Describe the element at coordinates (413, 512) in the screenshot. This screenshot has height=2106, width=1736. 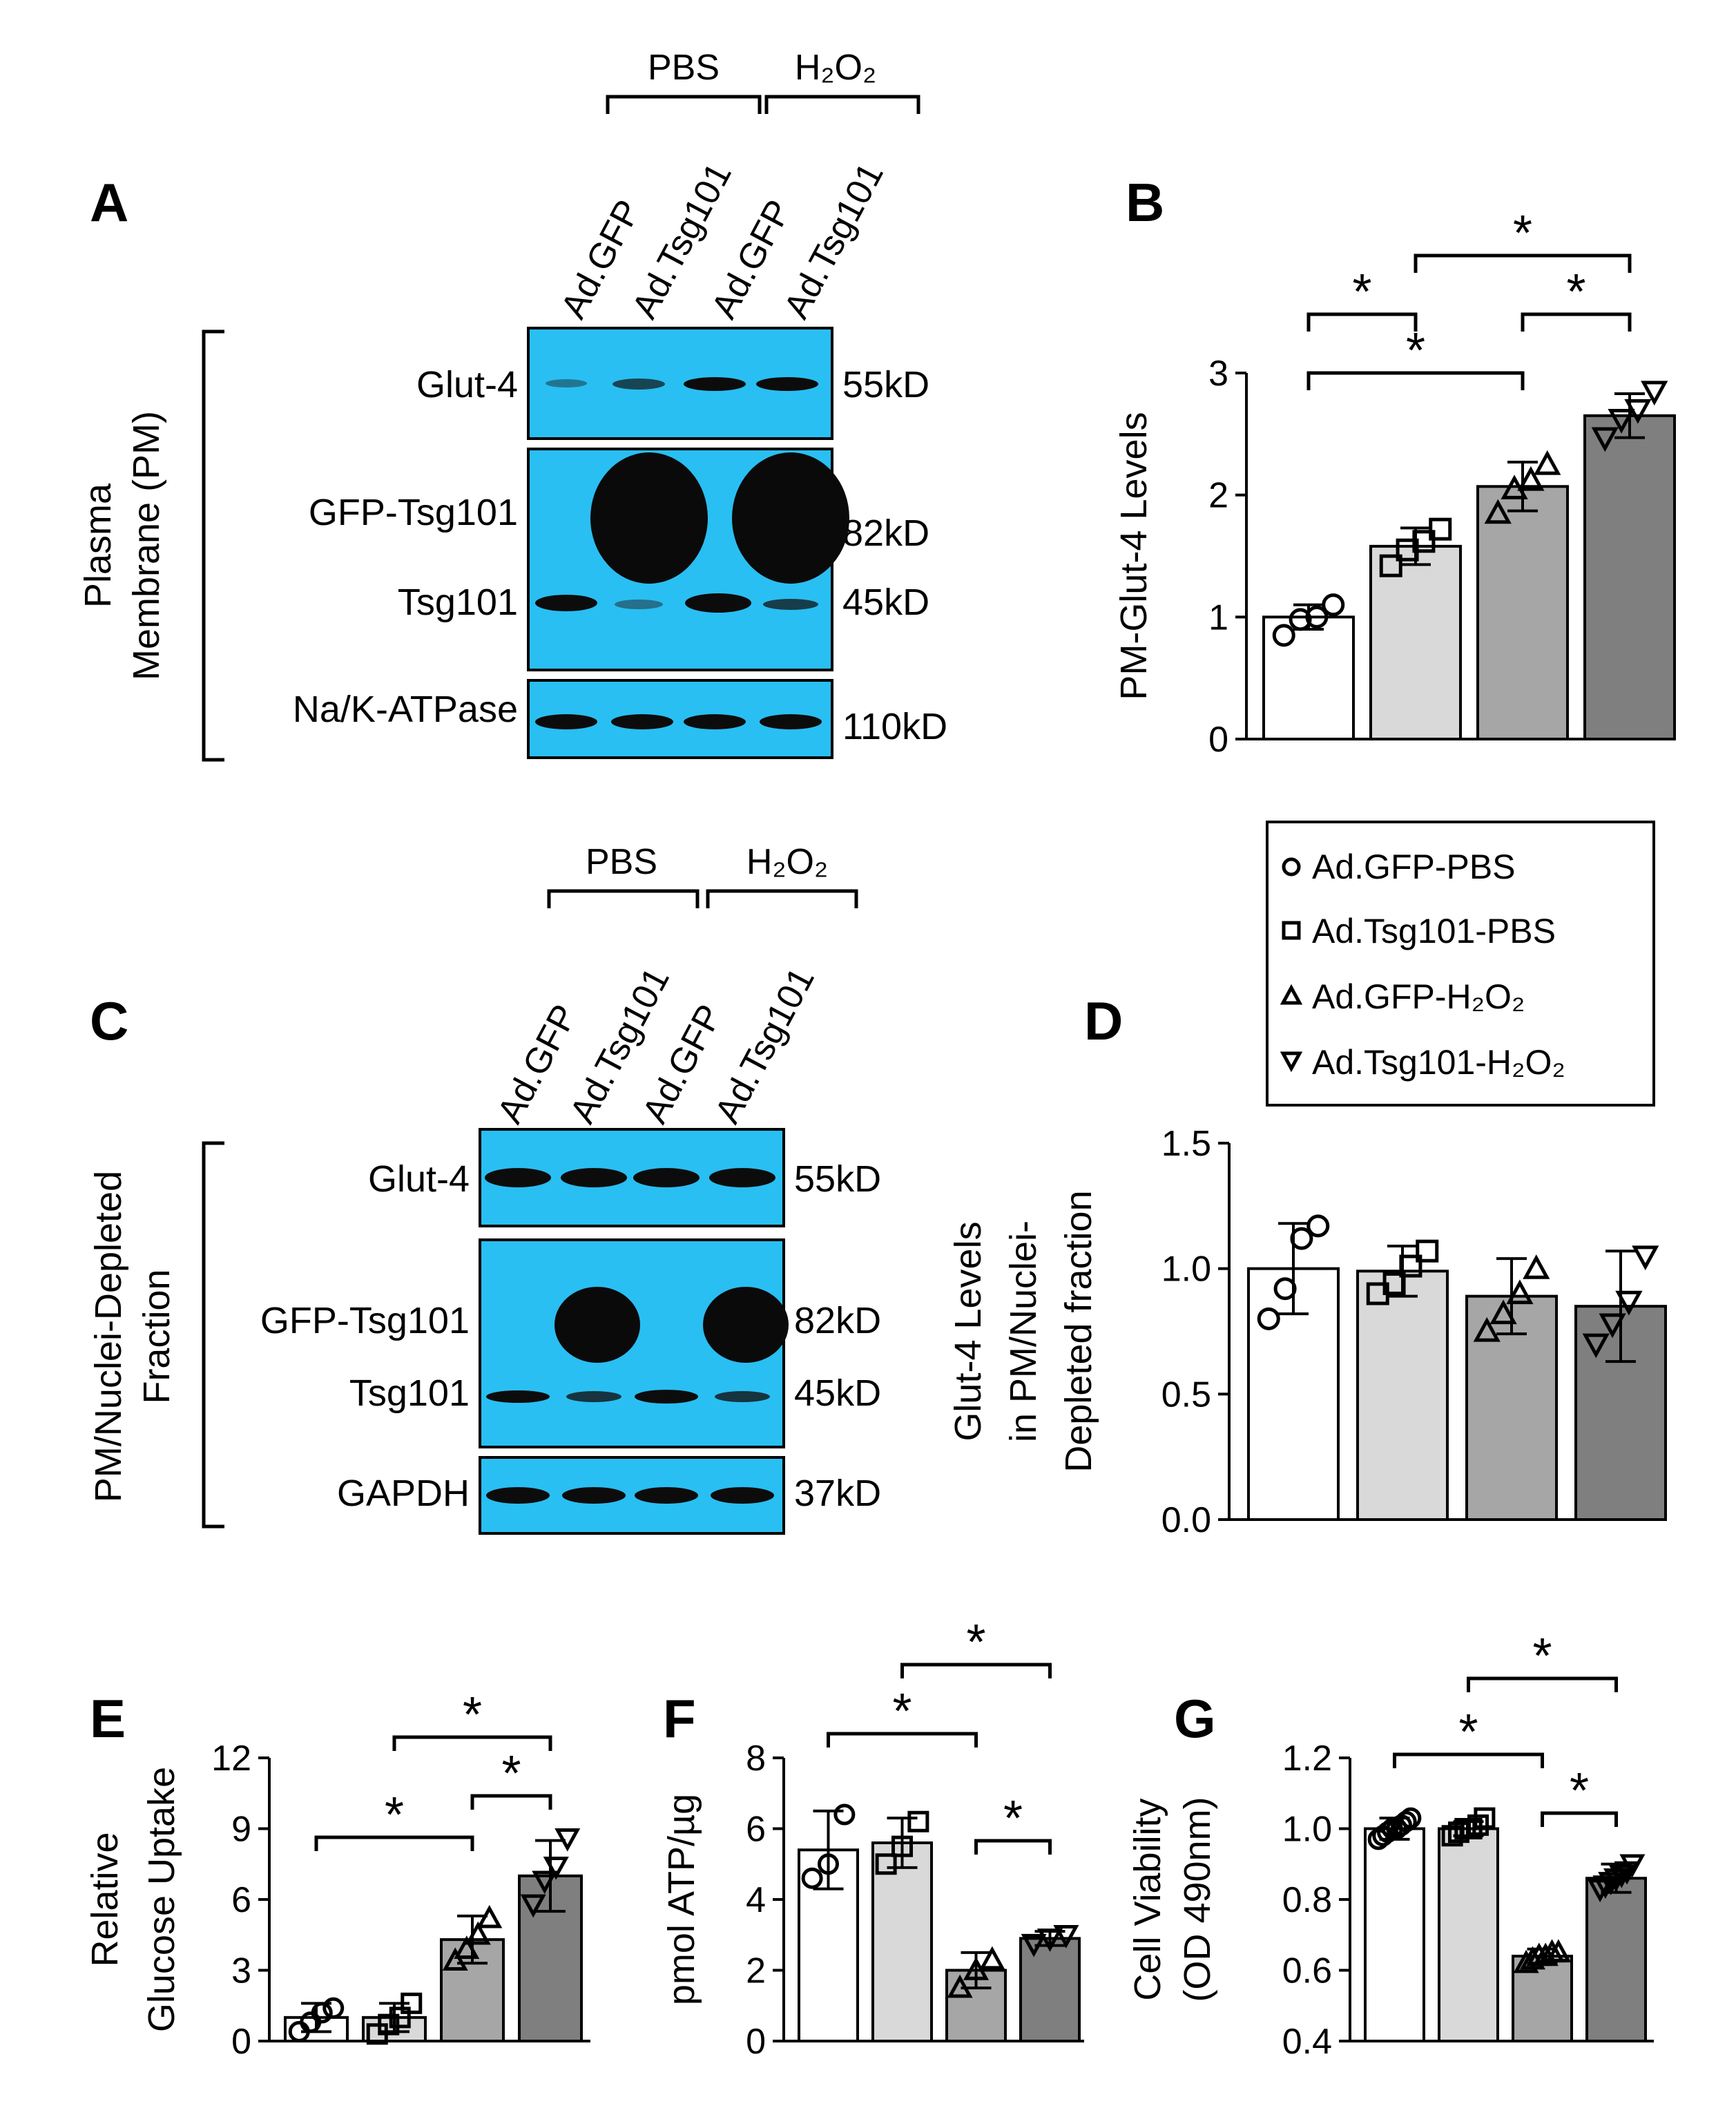
I see `blot-a-row-label: GFP-Tsg101` at that location.